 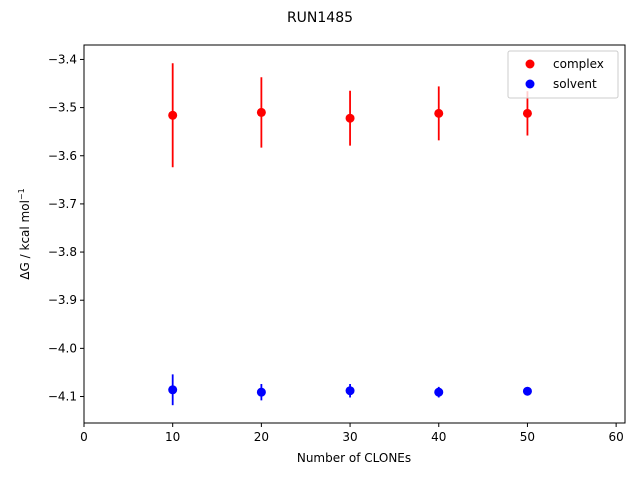 I want to click on x-tick-label: 10, so click(x=172, y=437).